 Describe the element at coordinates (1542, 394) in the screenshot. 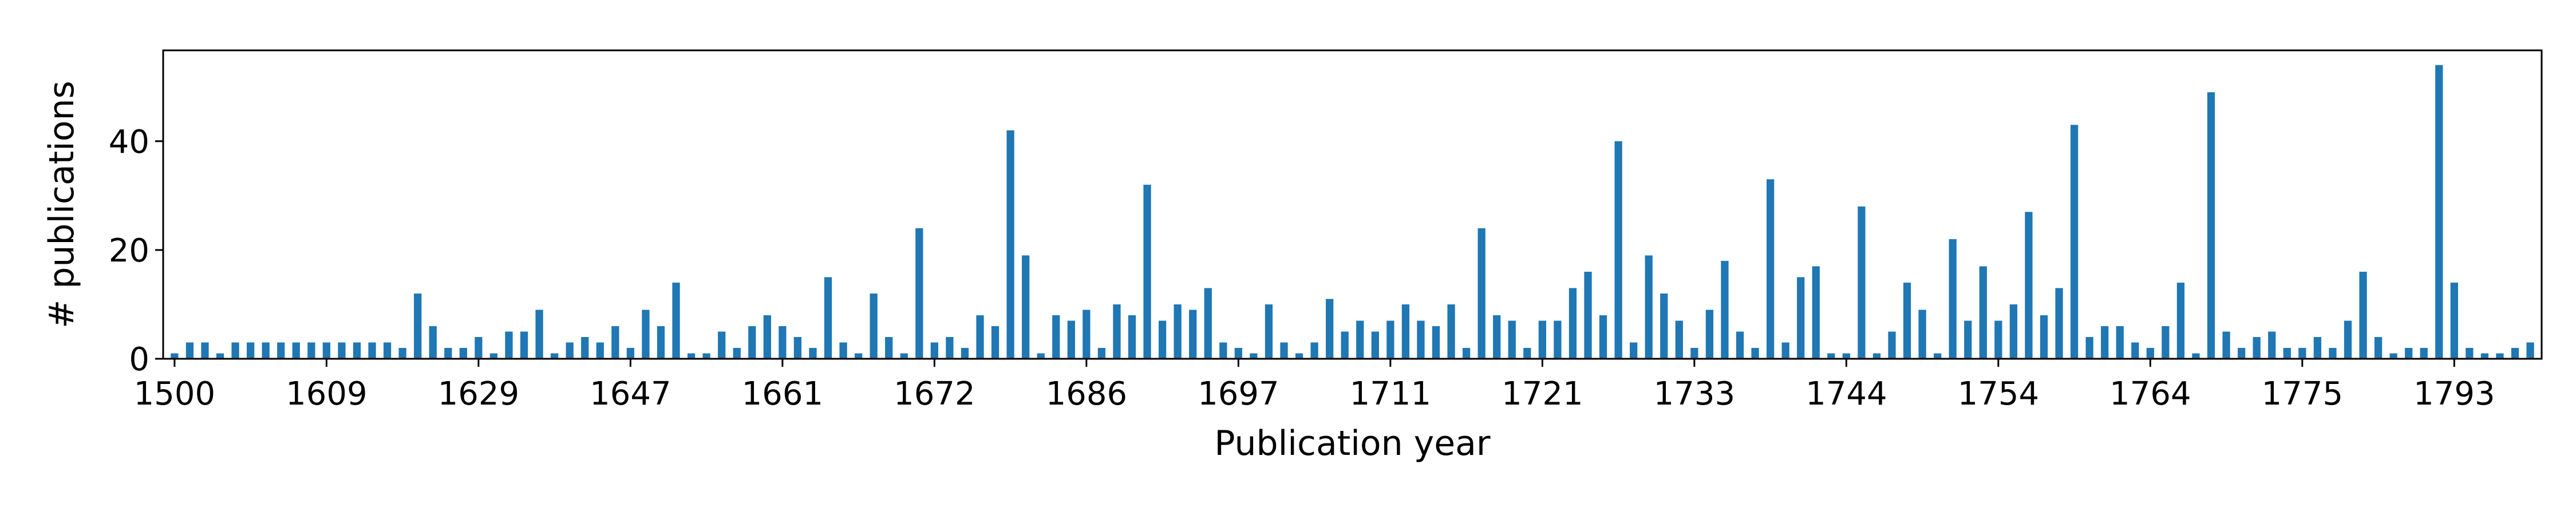

I see `x-tick-label: 1721` at that location.